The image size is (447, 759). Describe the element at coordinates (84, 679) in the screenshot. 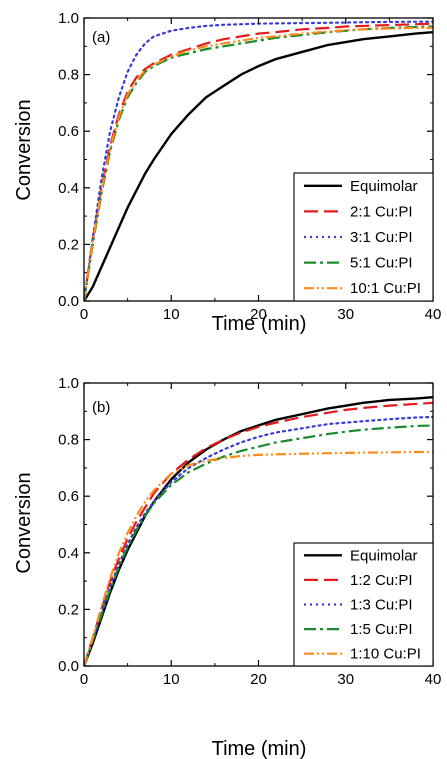

I see `x-tick-label-b-0: 0` at that location.